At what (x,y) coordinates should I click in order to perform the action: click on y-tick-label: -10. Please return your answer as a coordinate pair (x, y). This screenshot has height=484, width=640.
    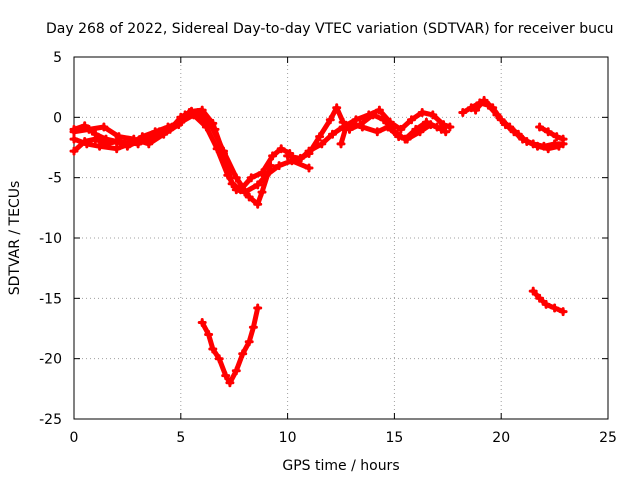
    Looking at the image, I should click on (50, 239).